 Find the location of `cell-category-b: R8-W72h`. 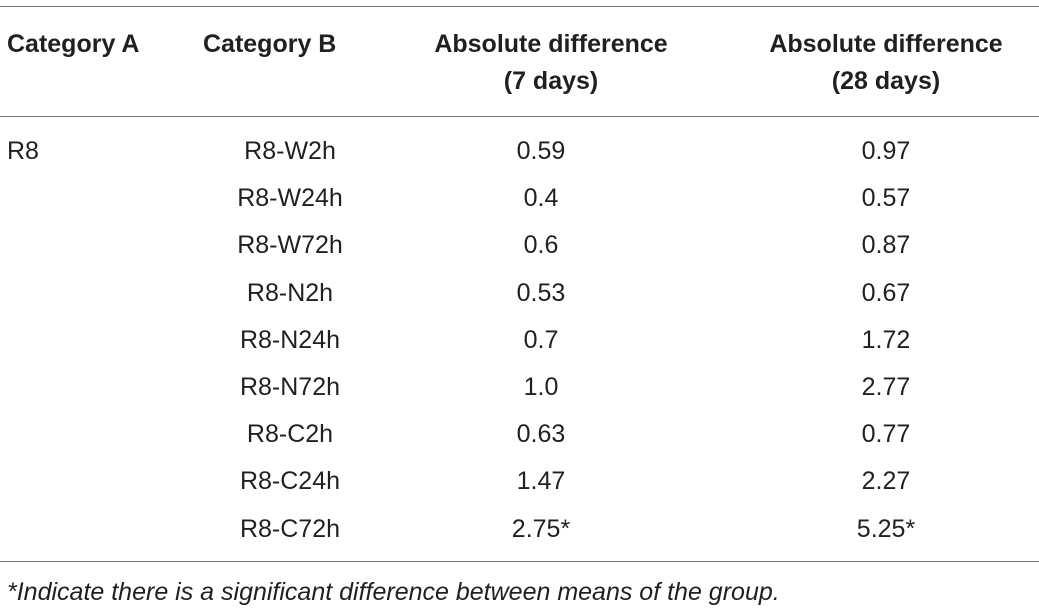

cell-category-b: R8-W72h is located at coordinates (290, 245).